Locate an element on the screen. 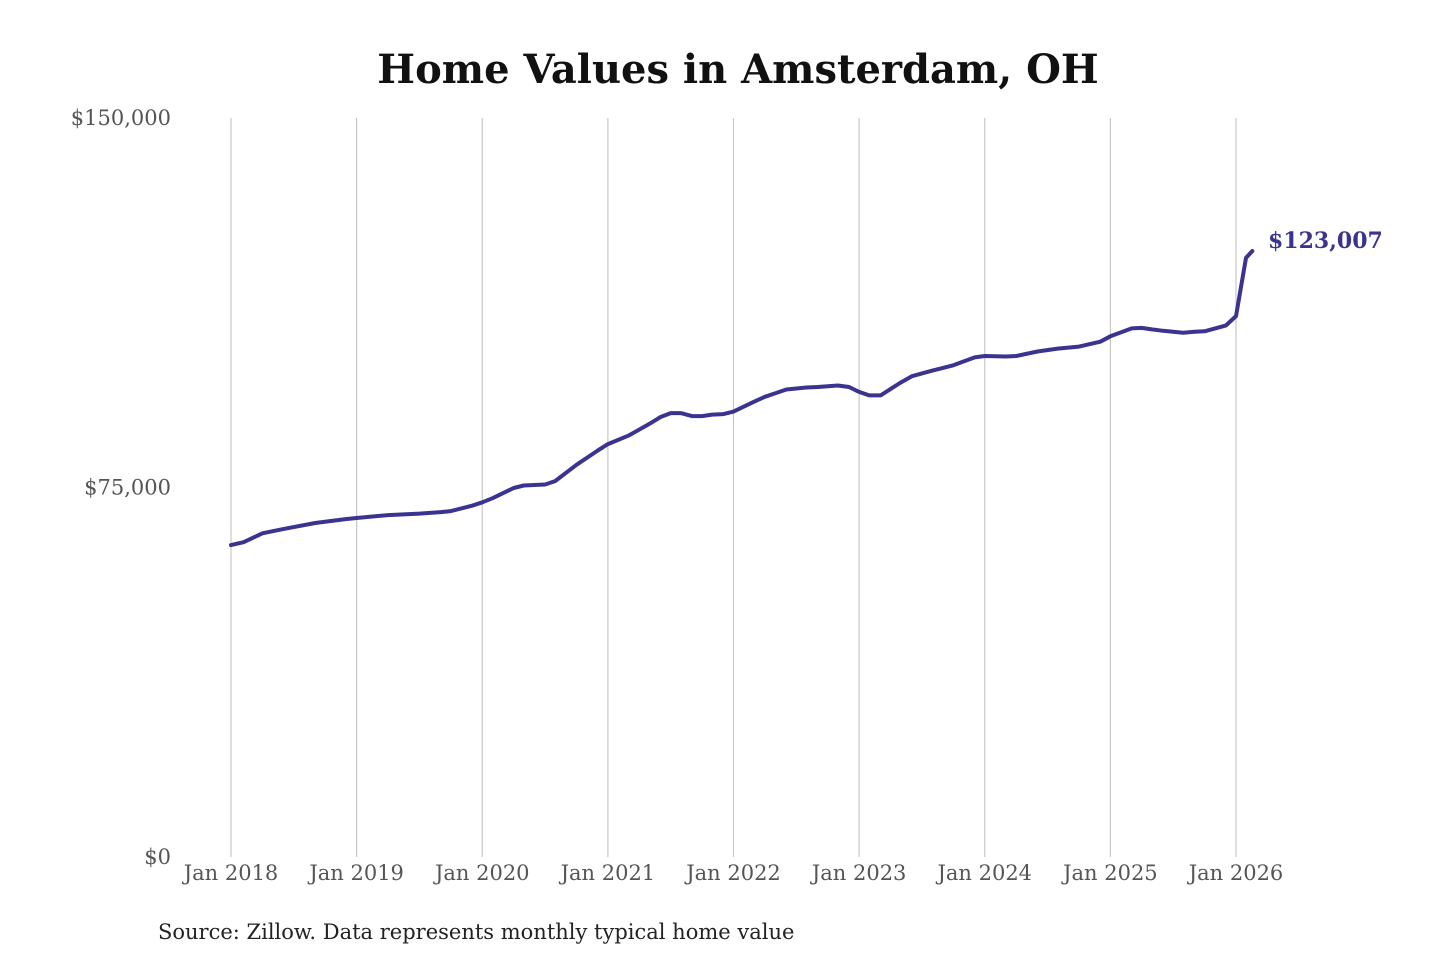  x-tick-label: Jan 2026 is located at coordinates (1235, 873).